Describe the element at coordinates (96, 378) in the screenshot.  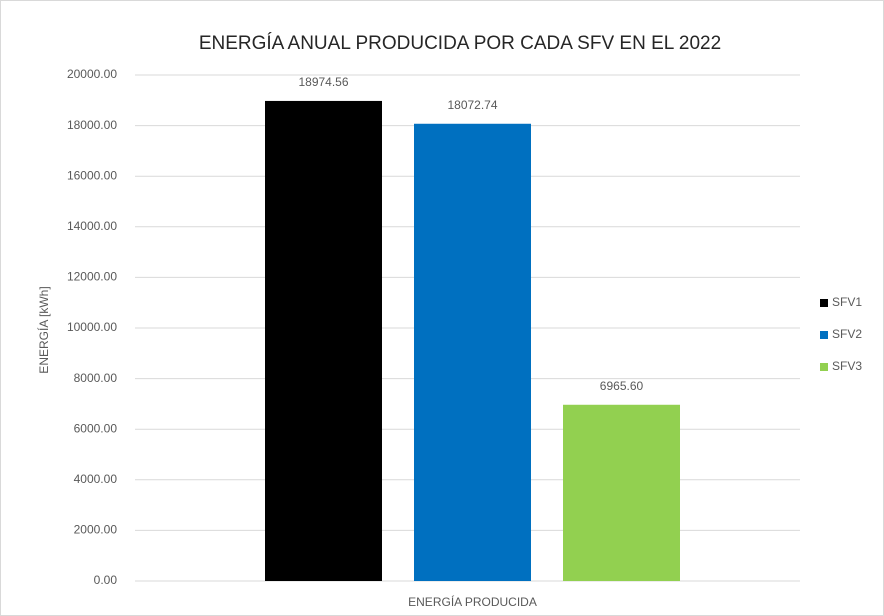
I see `y-tick-label: 8000.00` at that location.